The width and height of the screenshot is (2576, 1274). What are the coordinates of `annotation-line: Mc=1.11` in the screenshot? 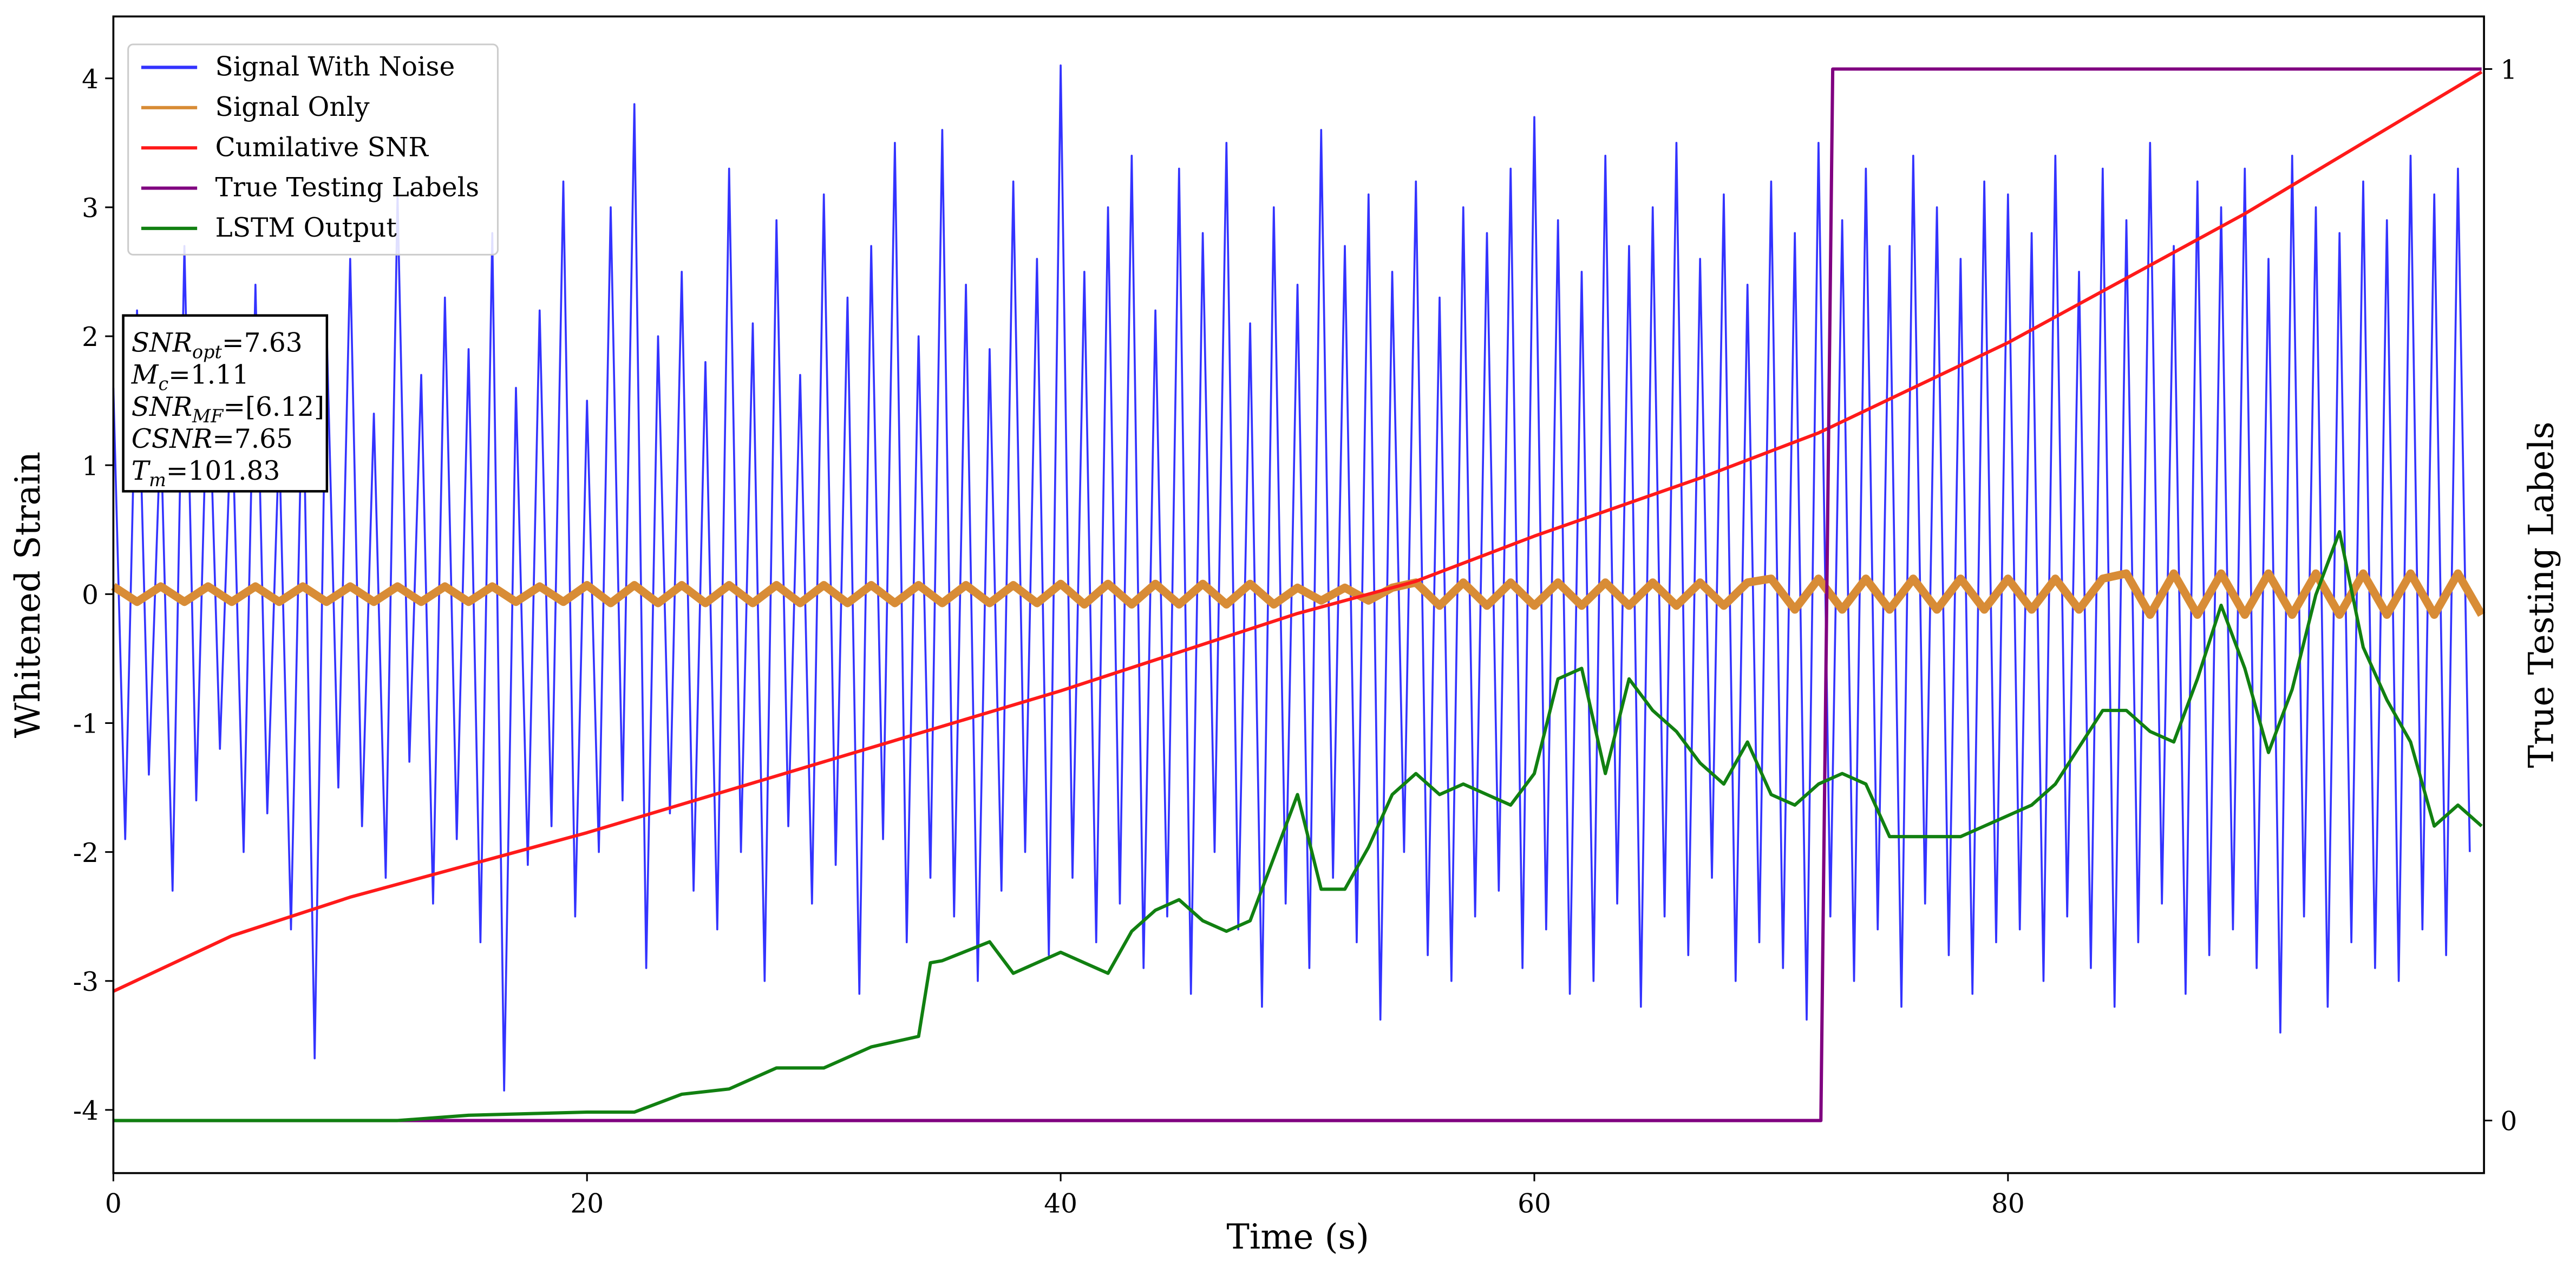 It's located at (190, 377).